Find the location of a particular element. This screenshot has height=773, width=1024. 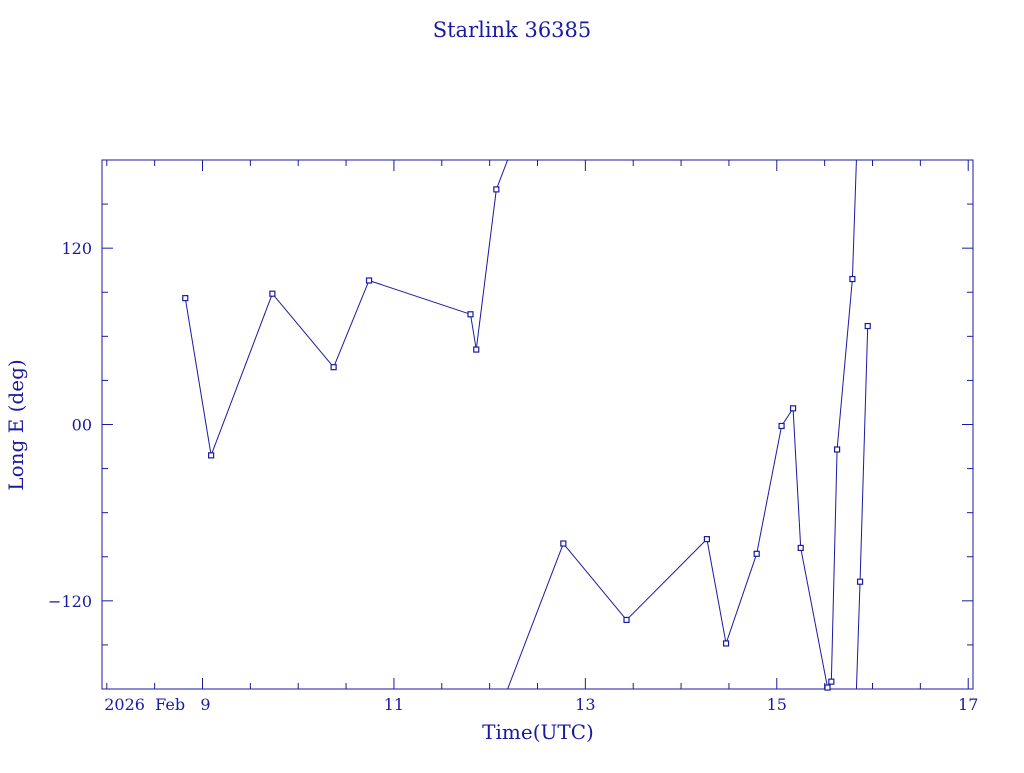

x-tick-label: 2026 Feb 9 is located at coordinates (157, 704).